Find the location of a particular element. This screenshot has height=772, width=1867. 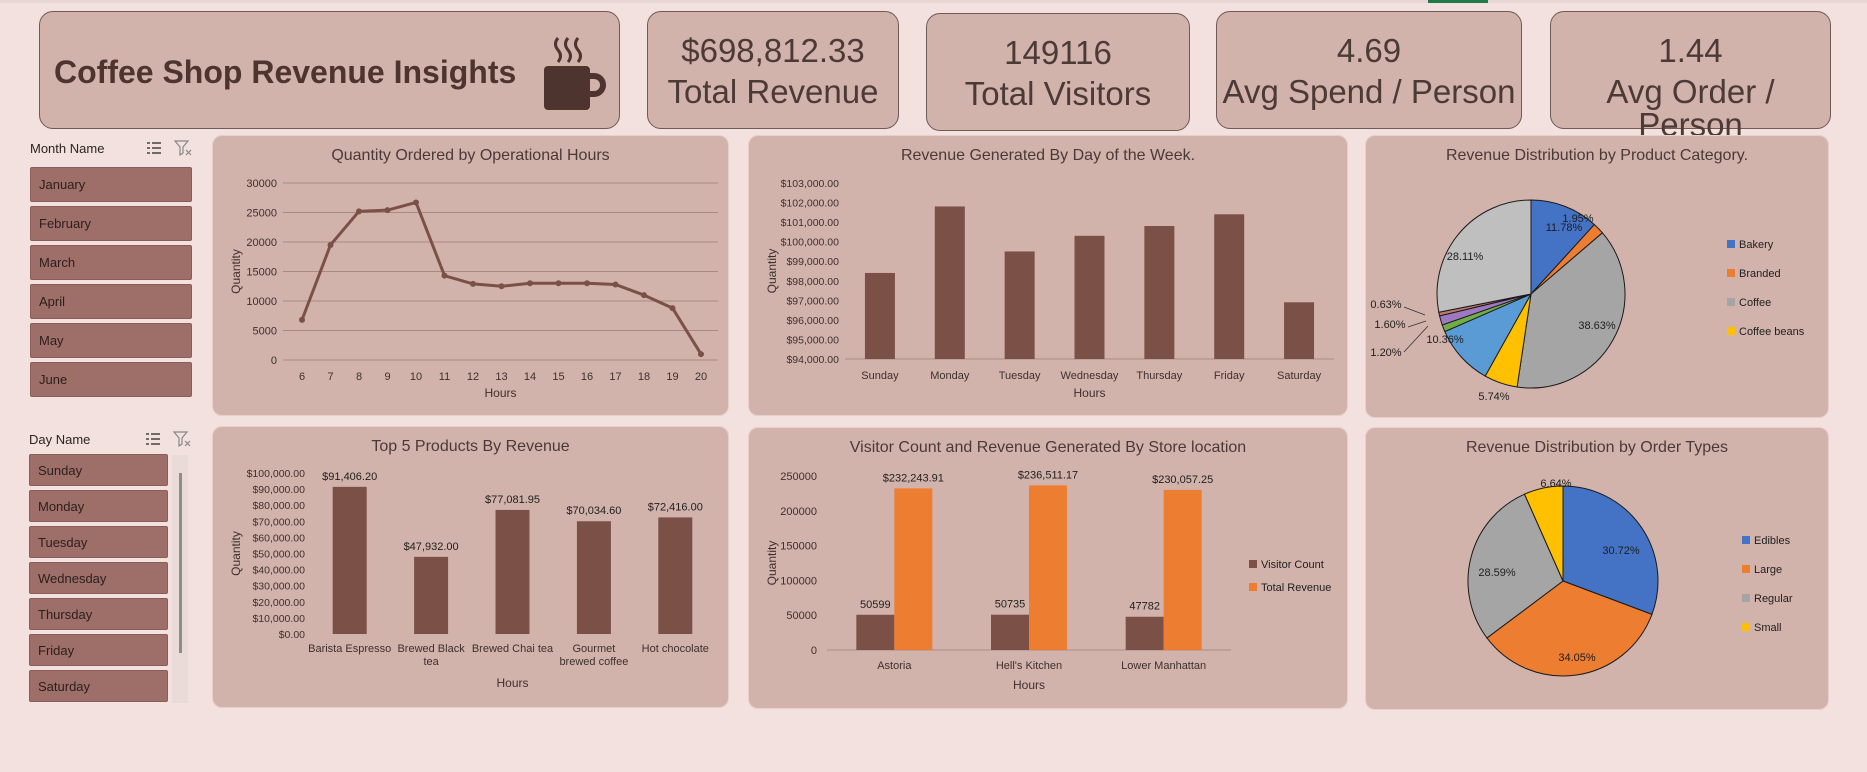

kpi-avg-spend: 4.69 Avg Spend / Person is located at coordinates (1369, 70).